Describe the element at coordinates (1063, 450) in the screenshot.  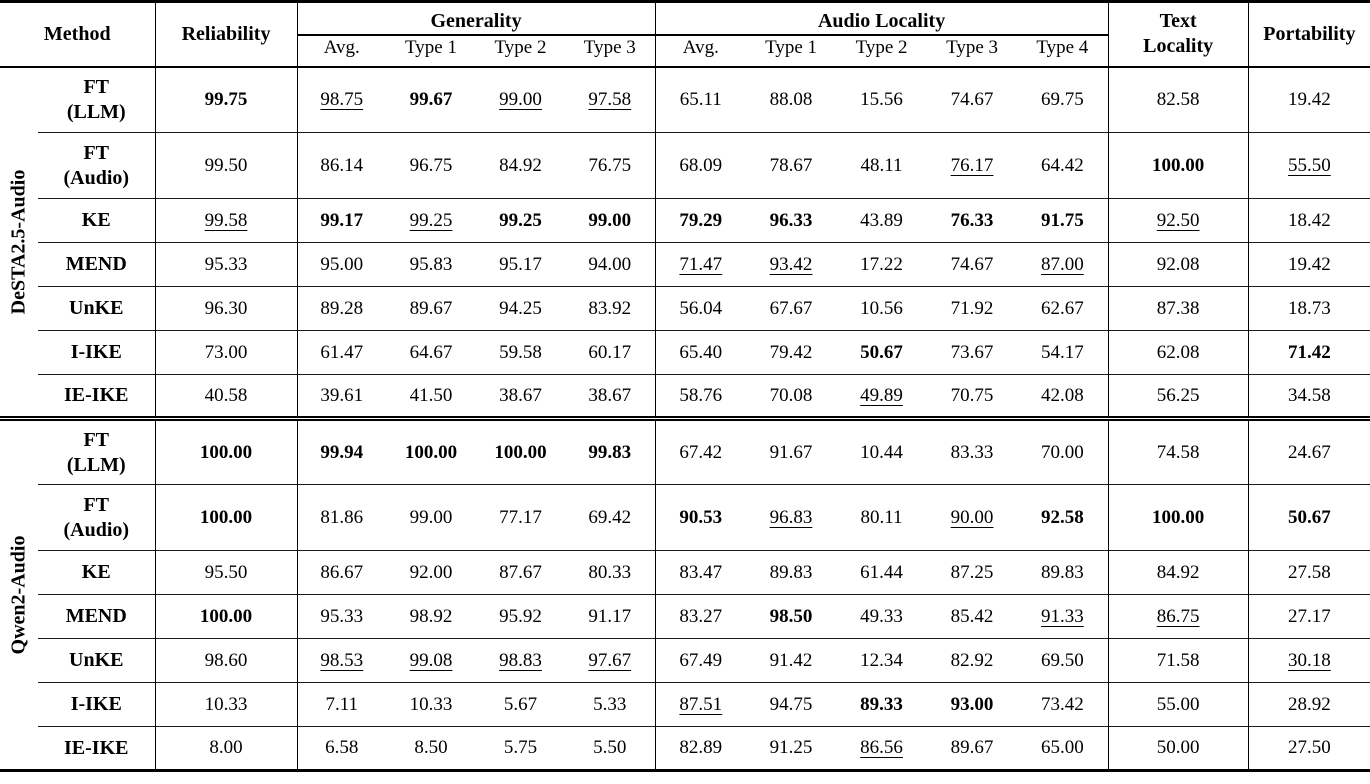
I see `value-cell: 70.00` at that location.